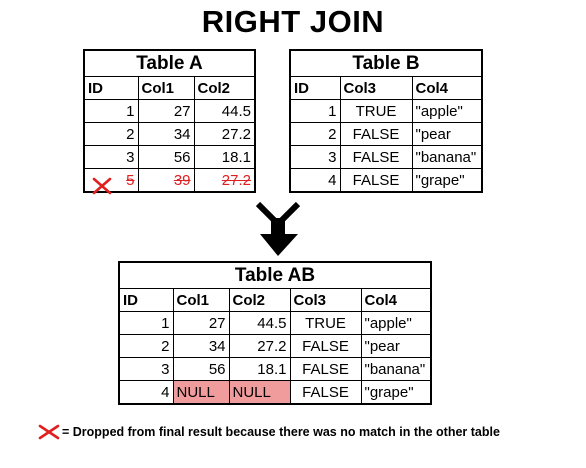 The width and height of the screenshot is (586, 468). I want to click on table-b-cell: "banana", so click(447, 157).